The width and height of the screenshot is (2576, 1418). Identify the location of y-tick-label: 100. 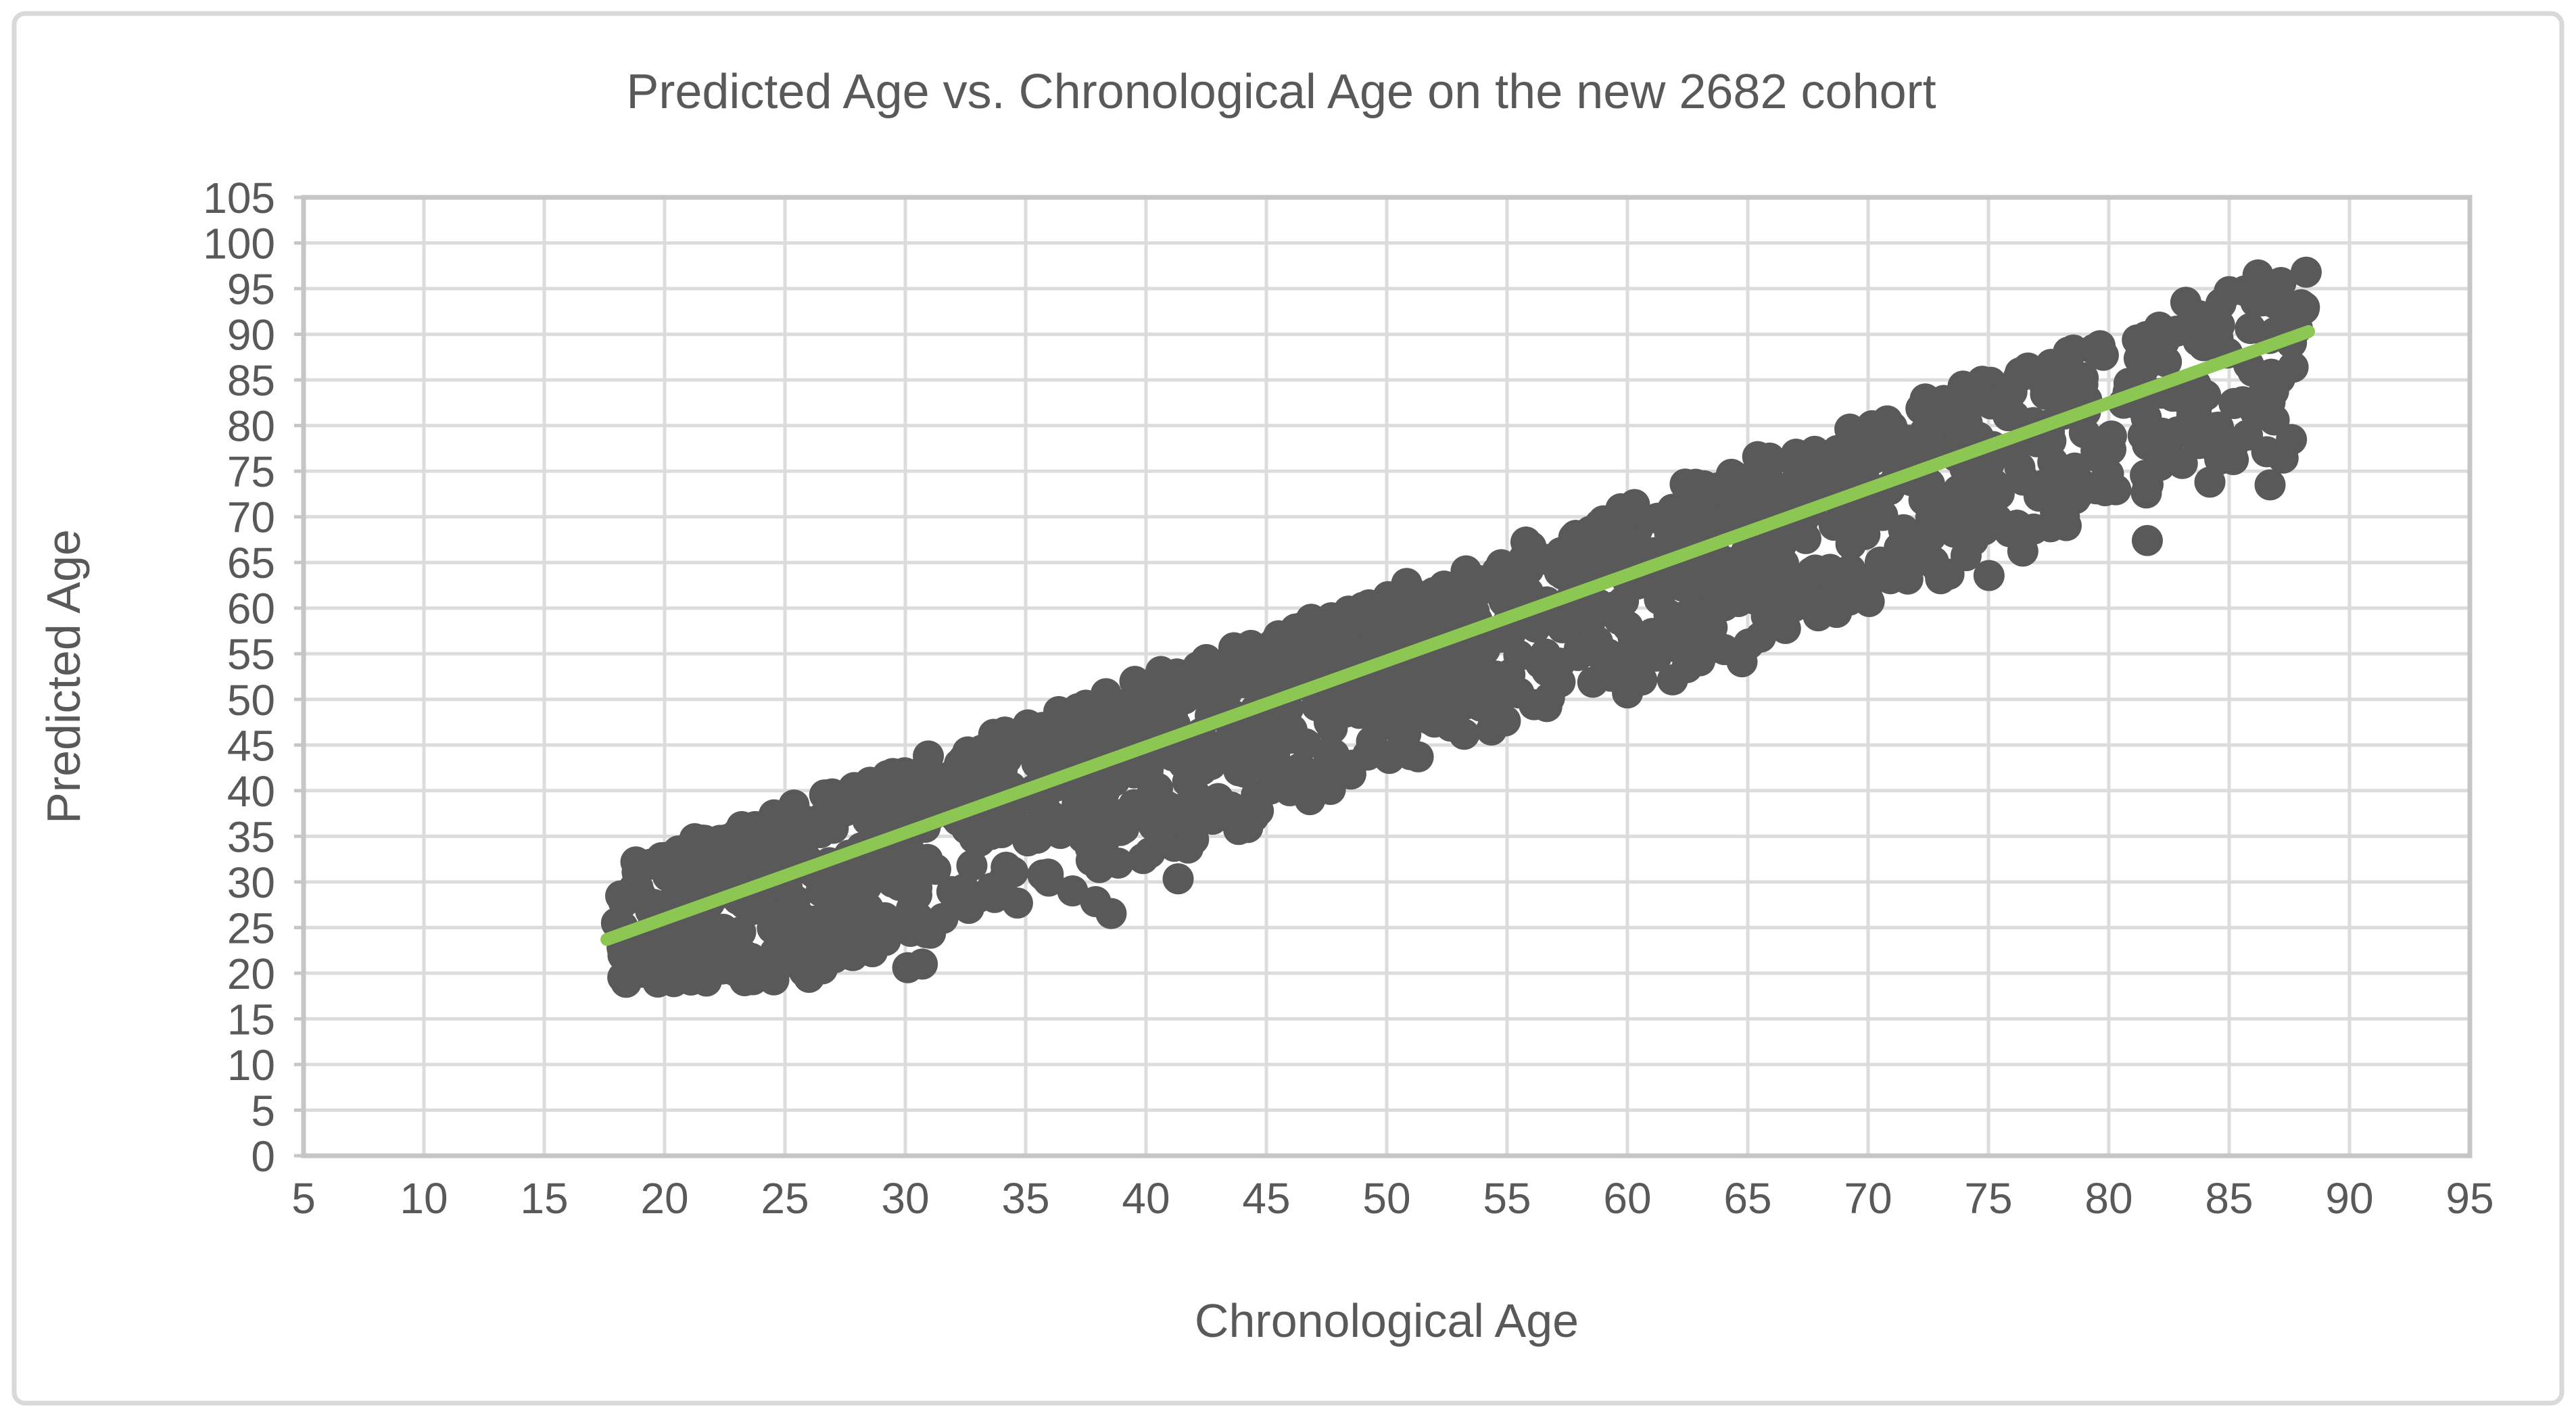
(239, 244).